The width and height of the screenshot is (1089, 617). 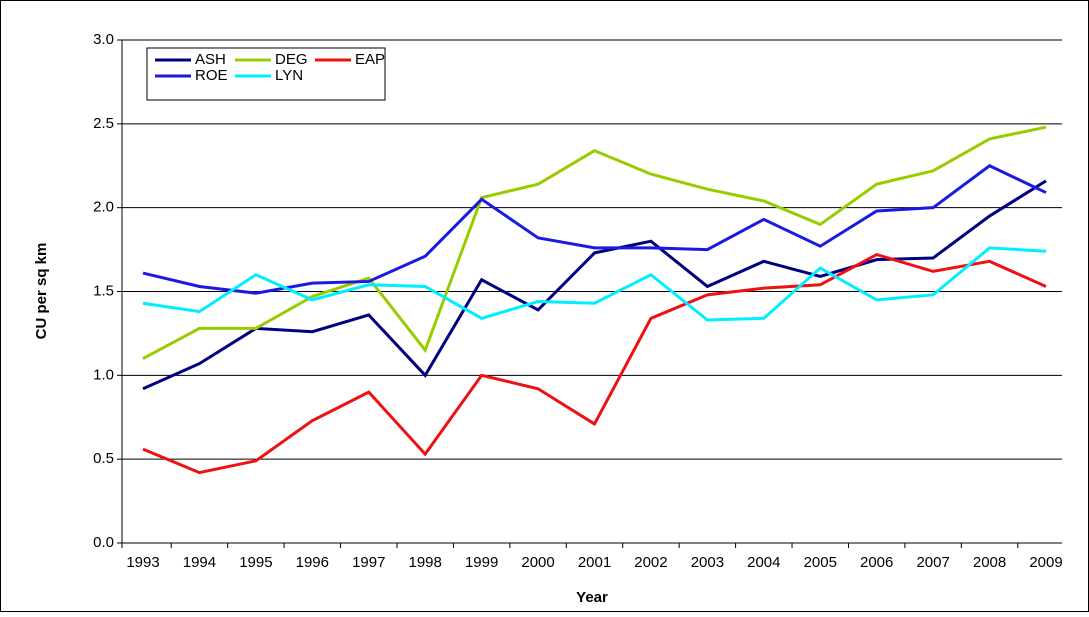 I want to click on line-series, so click(x=594, y=284).